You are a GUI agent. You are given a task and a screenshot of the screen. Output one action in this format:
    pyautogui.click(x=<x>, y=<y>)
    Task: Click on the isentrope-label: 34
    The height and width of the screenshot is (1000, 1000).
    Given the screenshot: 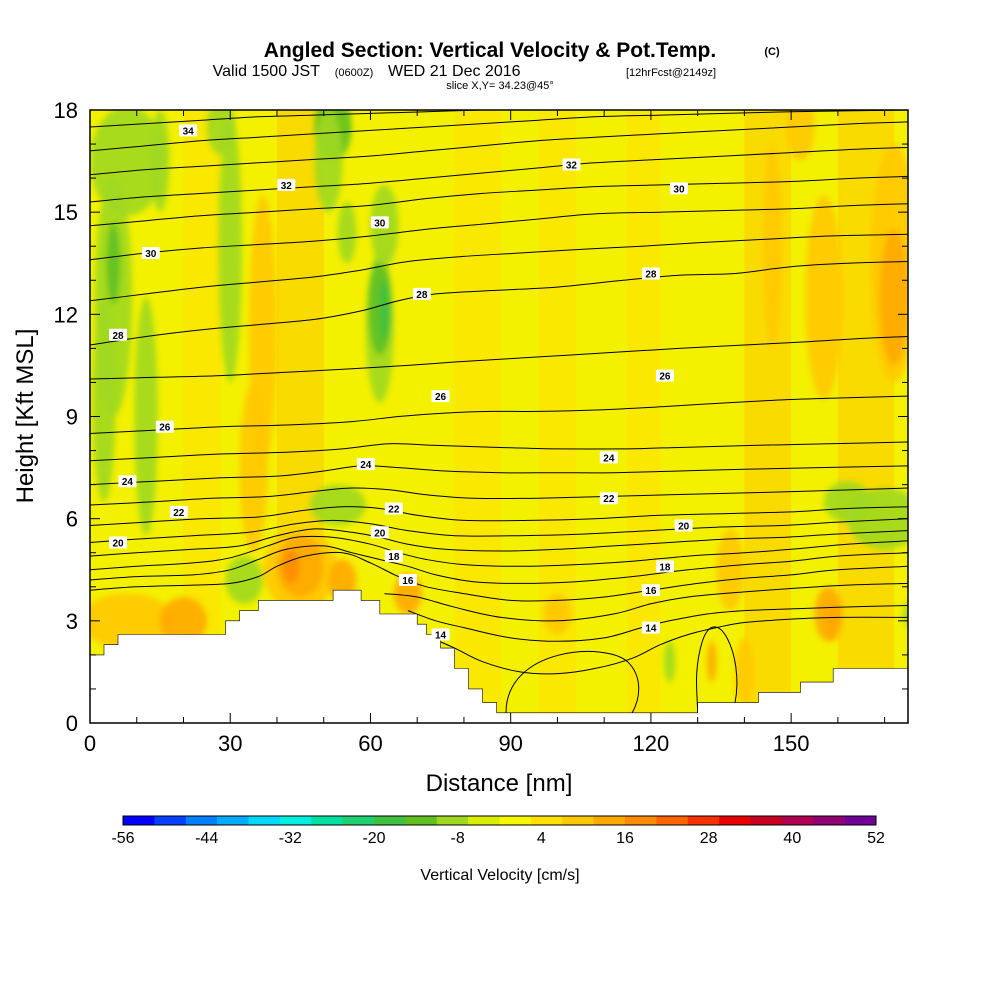 What is the action you would take?
    pyautogui.click(x=189, y=131)
    